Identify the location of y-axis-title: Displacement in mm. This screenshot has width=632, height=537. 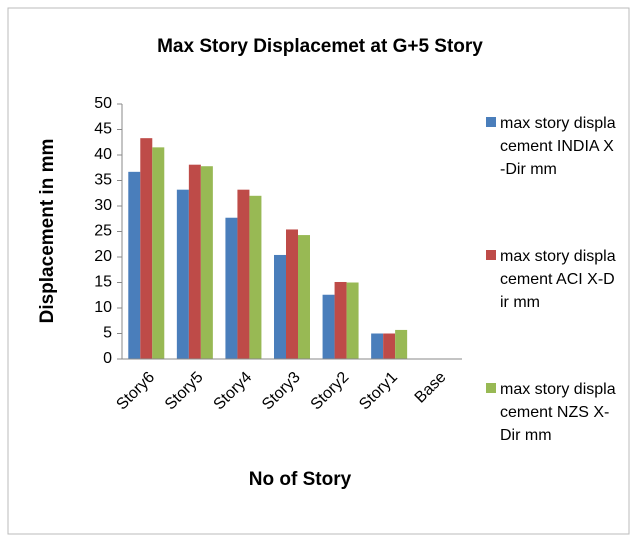
(47, 231).